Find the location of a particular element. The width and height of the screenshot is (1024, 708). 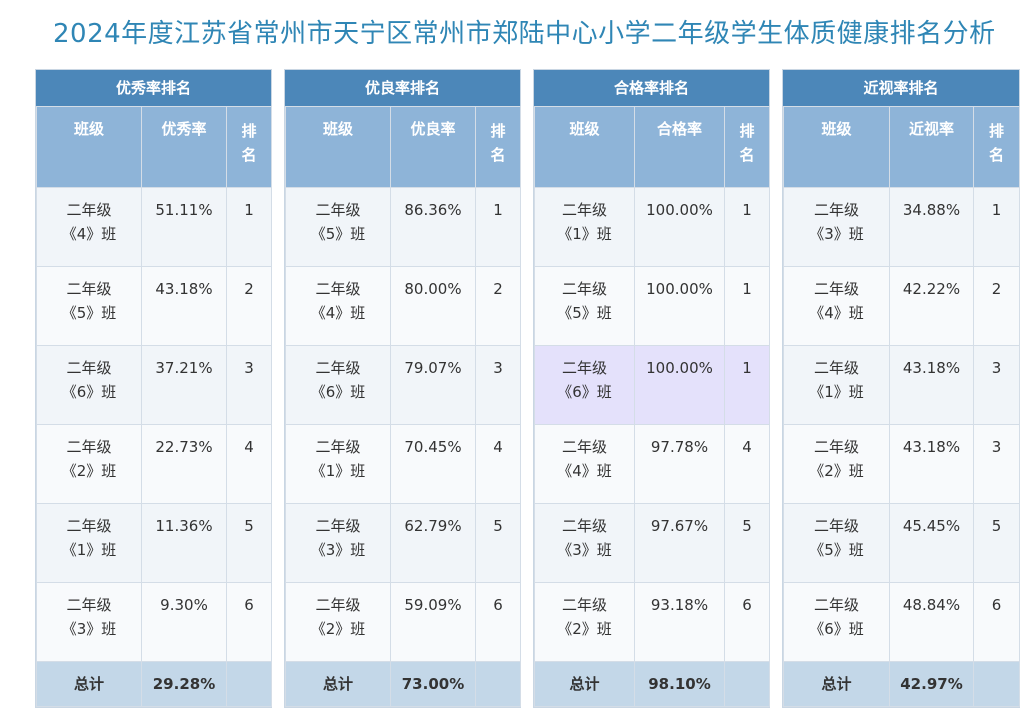

total-row: 总计 29.28% is located at coordinates (154, 684).